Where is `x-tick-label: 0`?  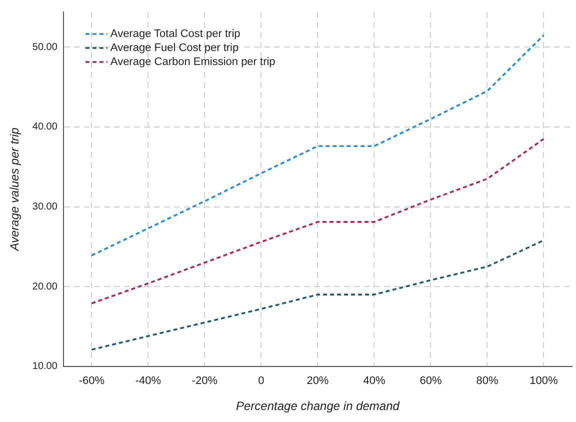 x-tick-label: 0 is located at coordinates (261, 381).